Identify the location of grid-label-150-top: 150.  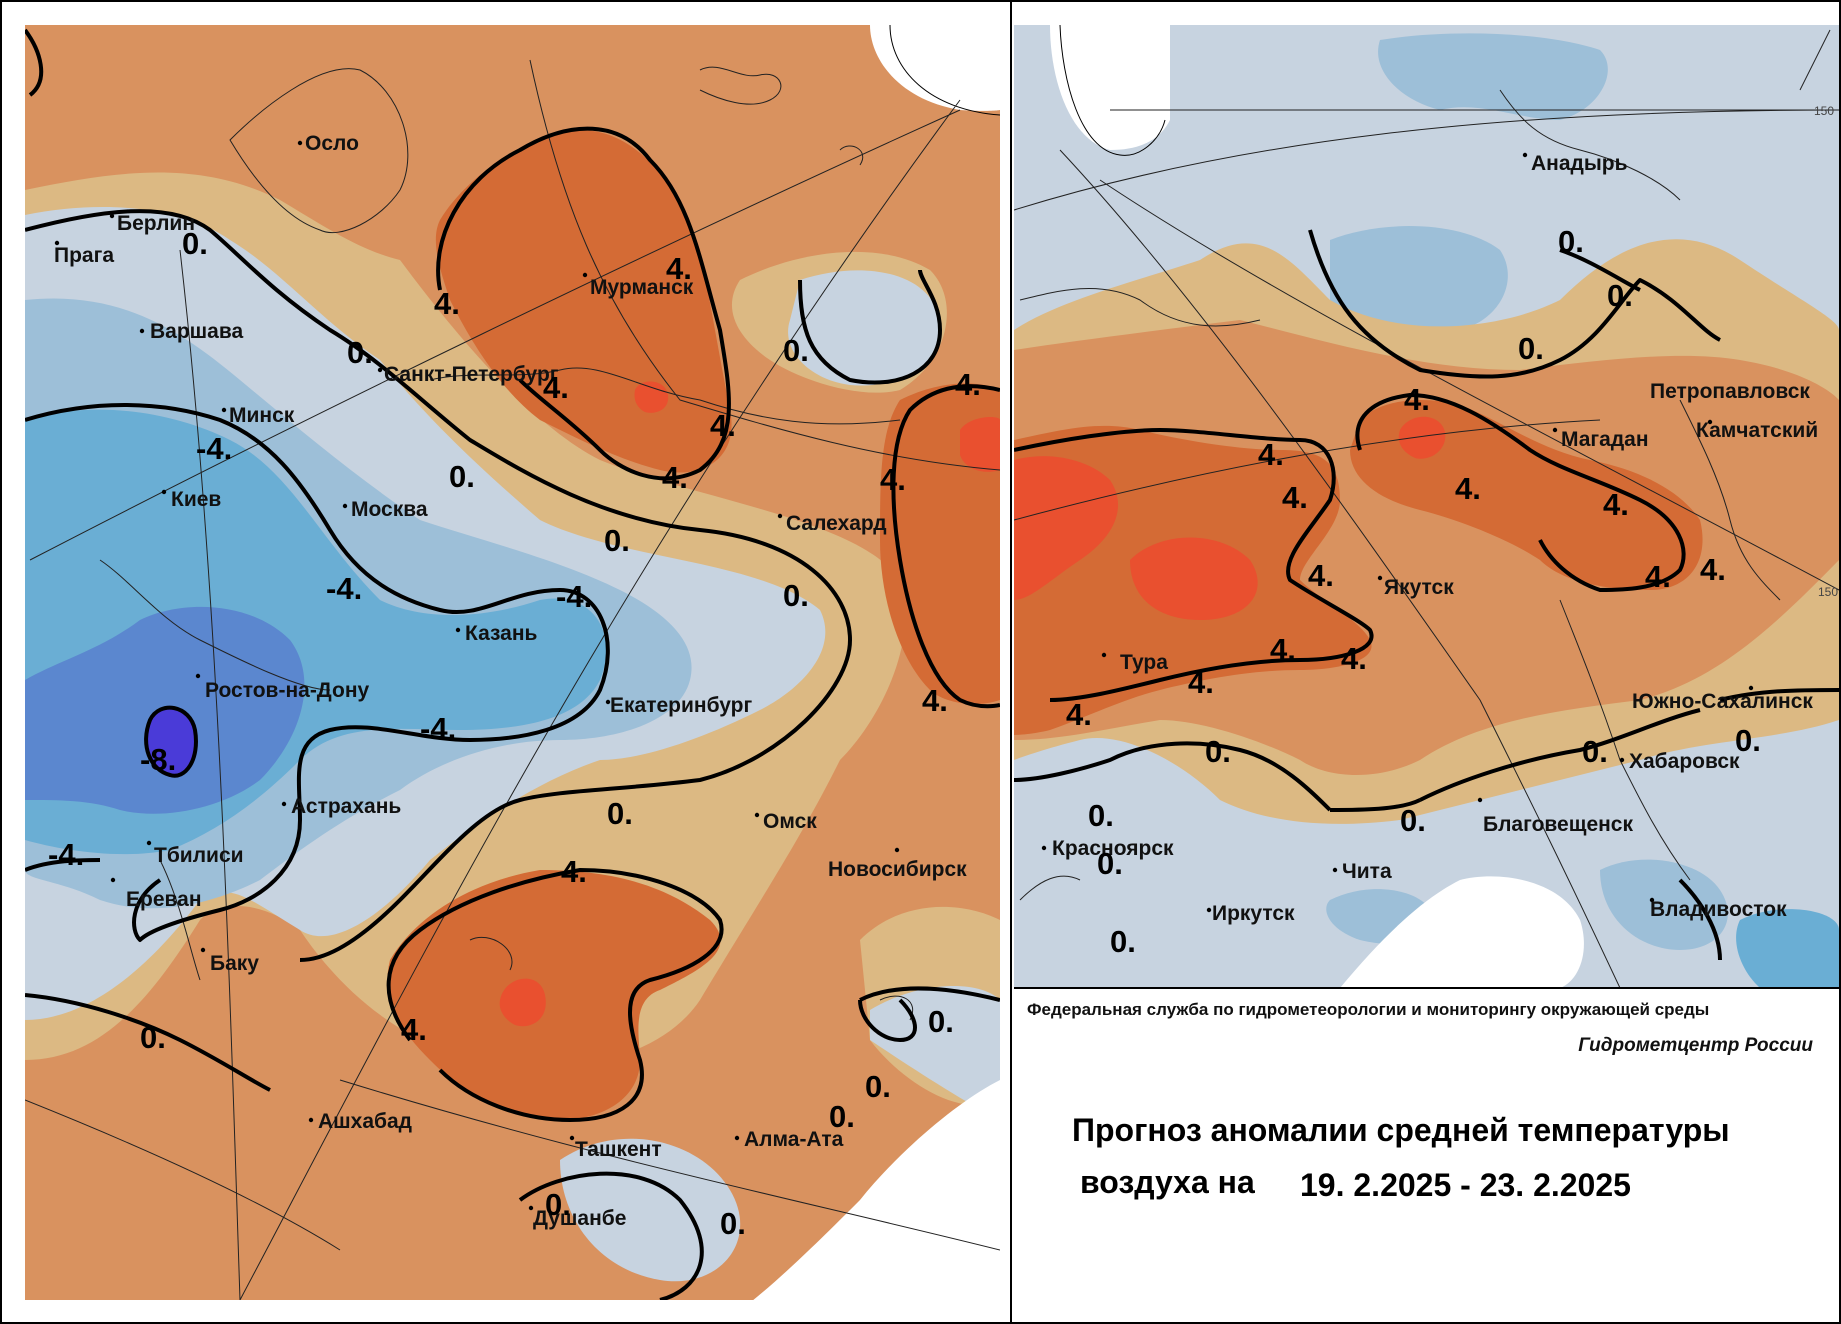
(1824, 111).